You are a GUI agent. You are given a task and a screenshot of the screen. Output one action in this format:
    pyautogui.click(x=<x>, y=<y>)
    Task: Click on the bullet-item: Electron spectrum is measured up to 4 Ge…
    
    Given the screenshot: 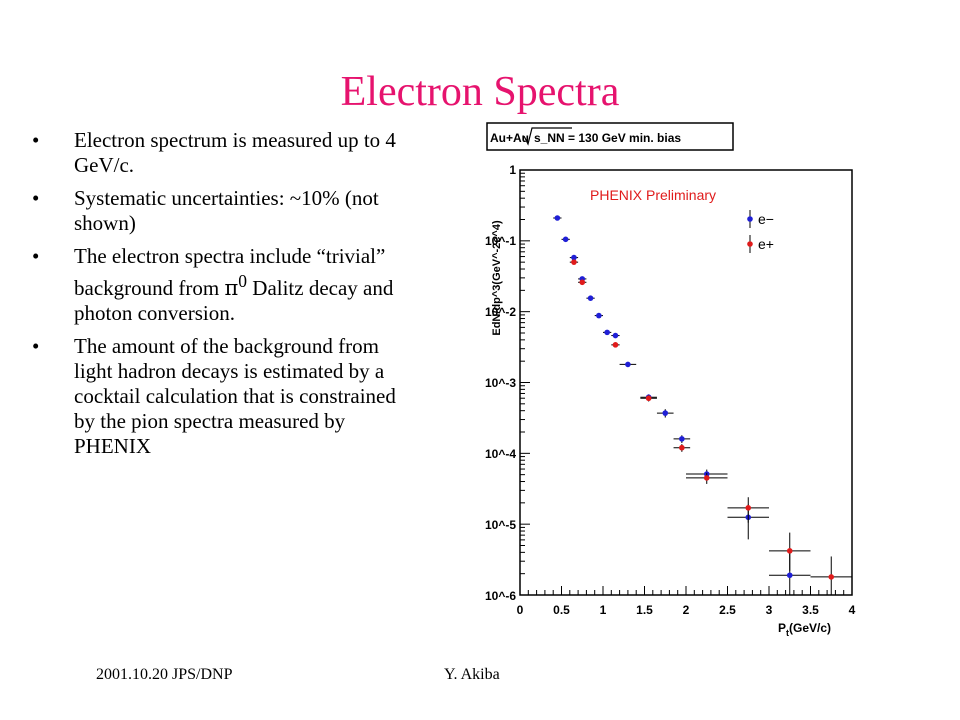 What is the action you would take?
    pyautogui.click(x=215, y=153)
    